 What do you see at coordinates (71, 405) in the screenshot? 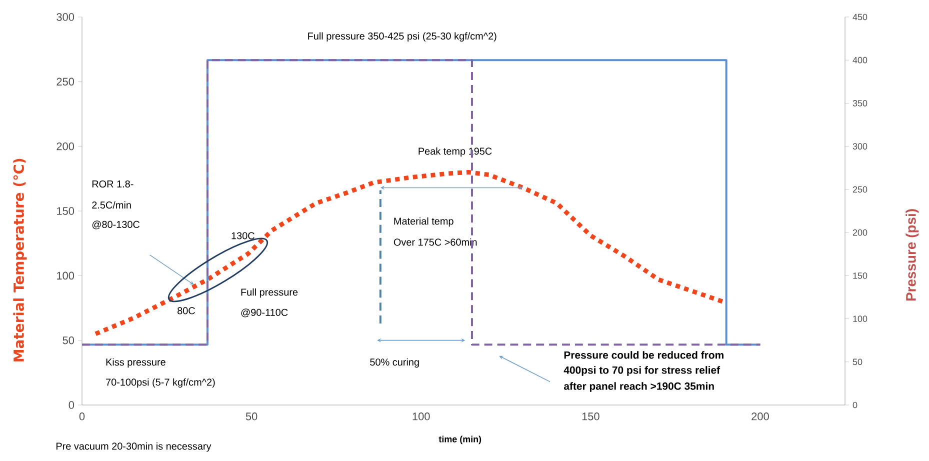
I see `y-tick-label: 0` at bounding box center [71, 405].